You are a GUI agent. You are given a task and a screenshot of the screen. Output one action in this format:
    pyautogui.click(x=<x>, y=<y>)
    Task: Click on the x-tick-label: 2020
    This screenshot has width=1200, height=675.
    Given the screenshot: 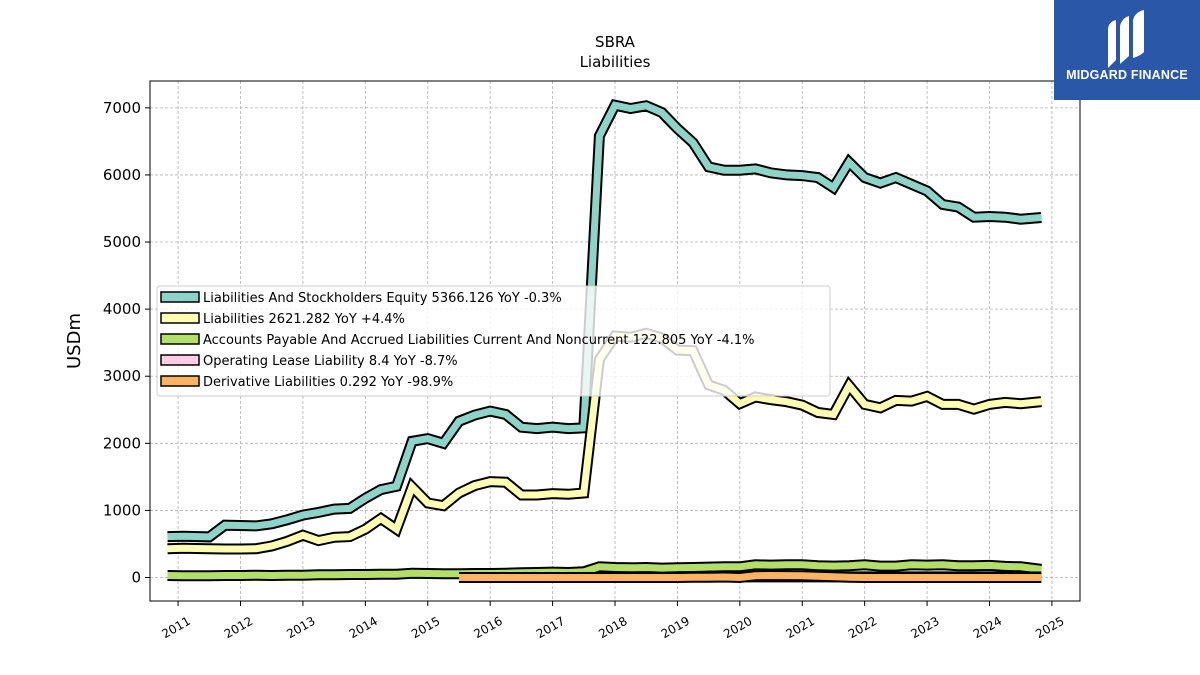 What is the action you would take?
    pyautogui.click(x=737, y=627)
    